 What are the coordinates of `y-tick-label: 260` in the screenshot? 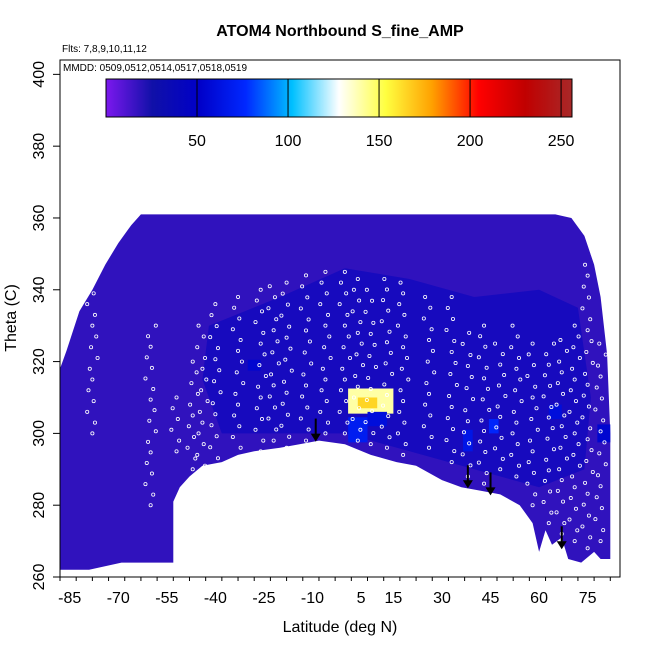 It's located at (39, 577).